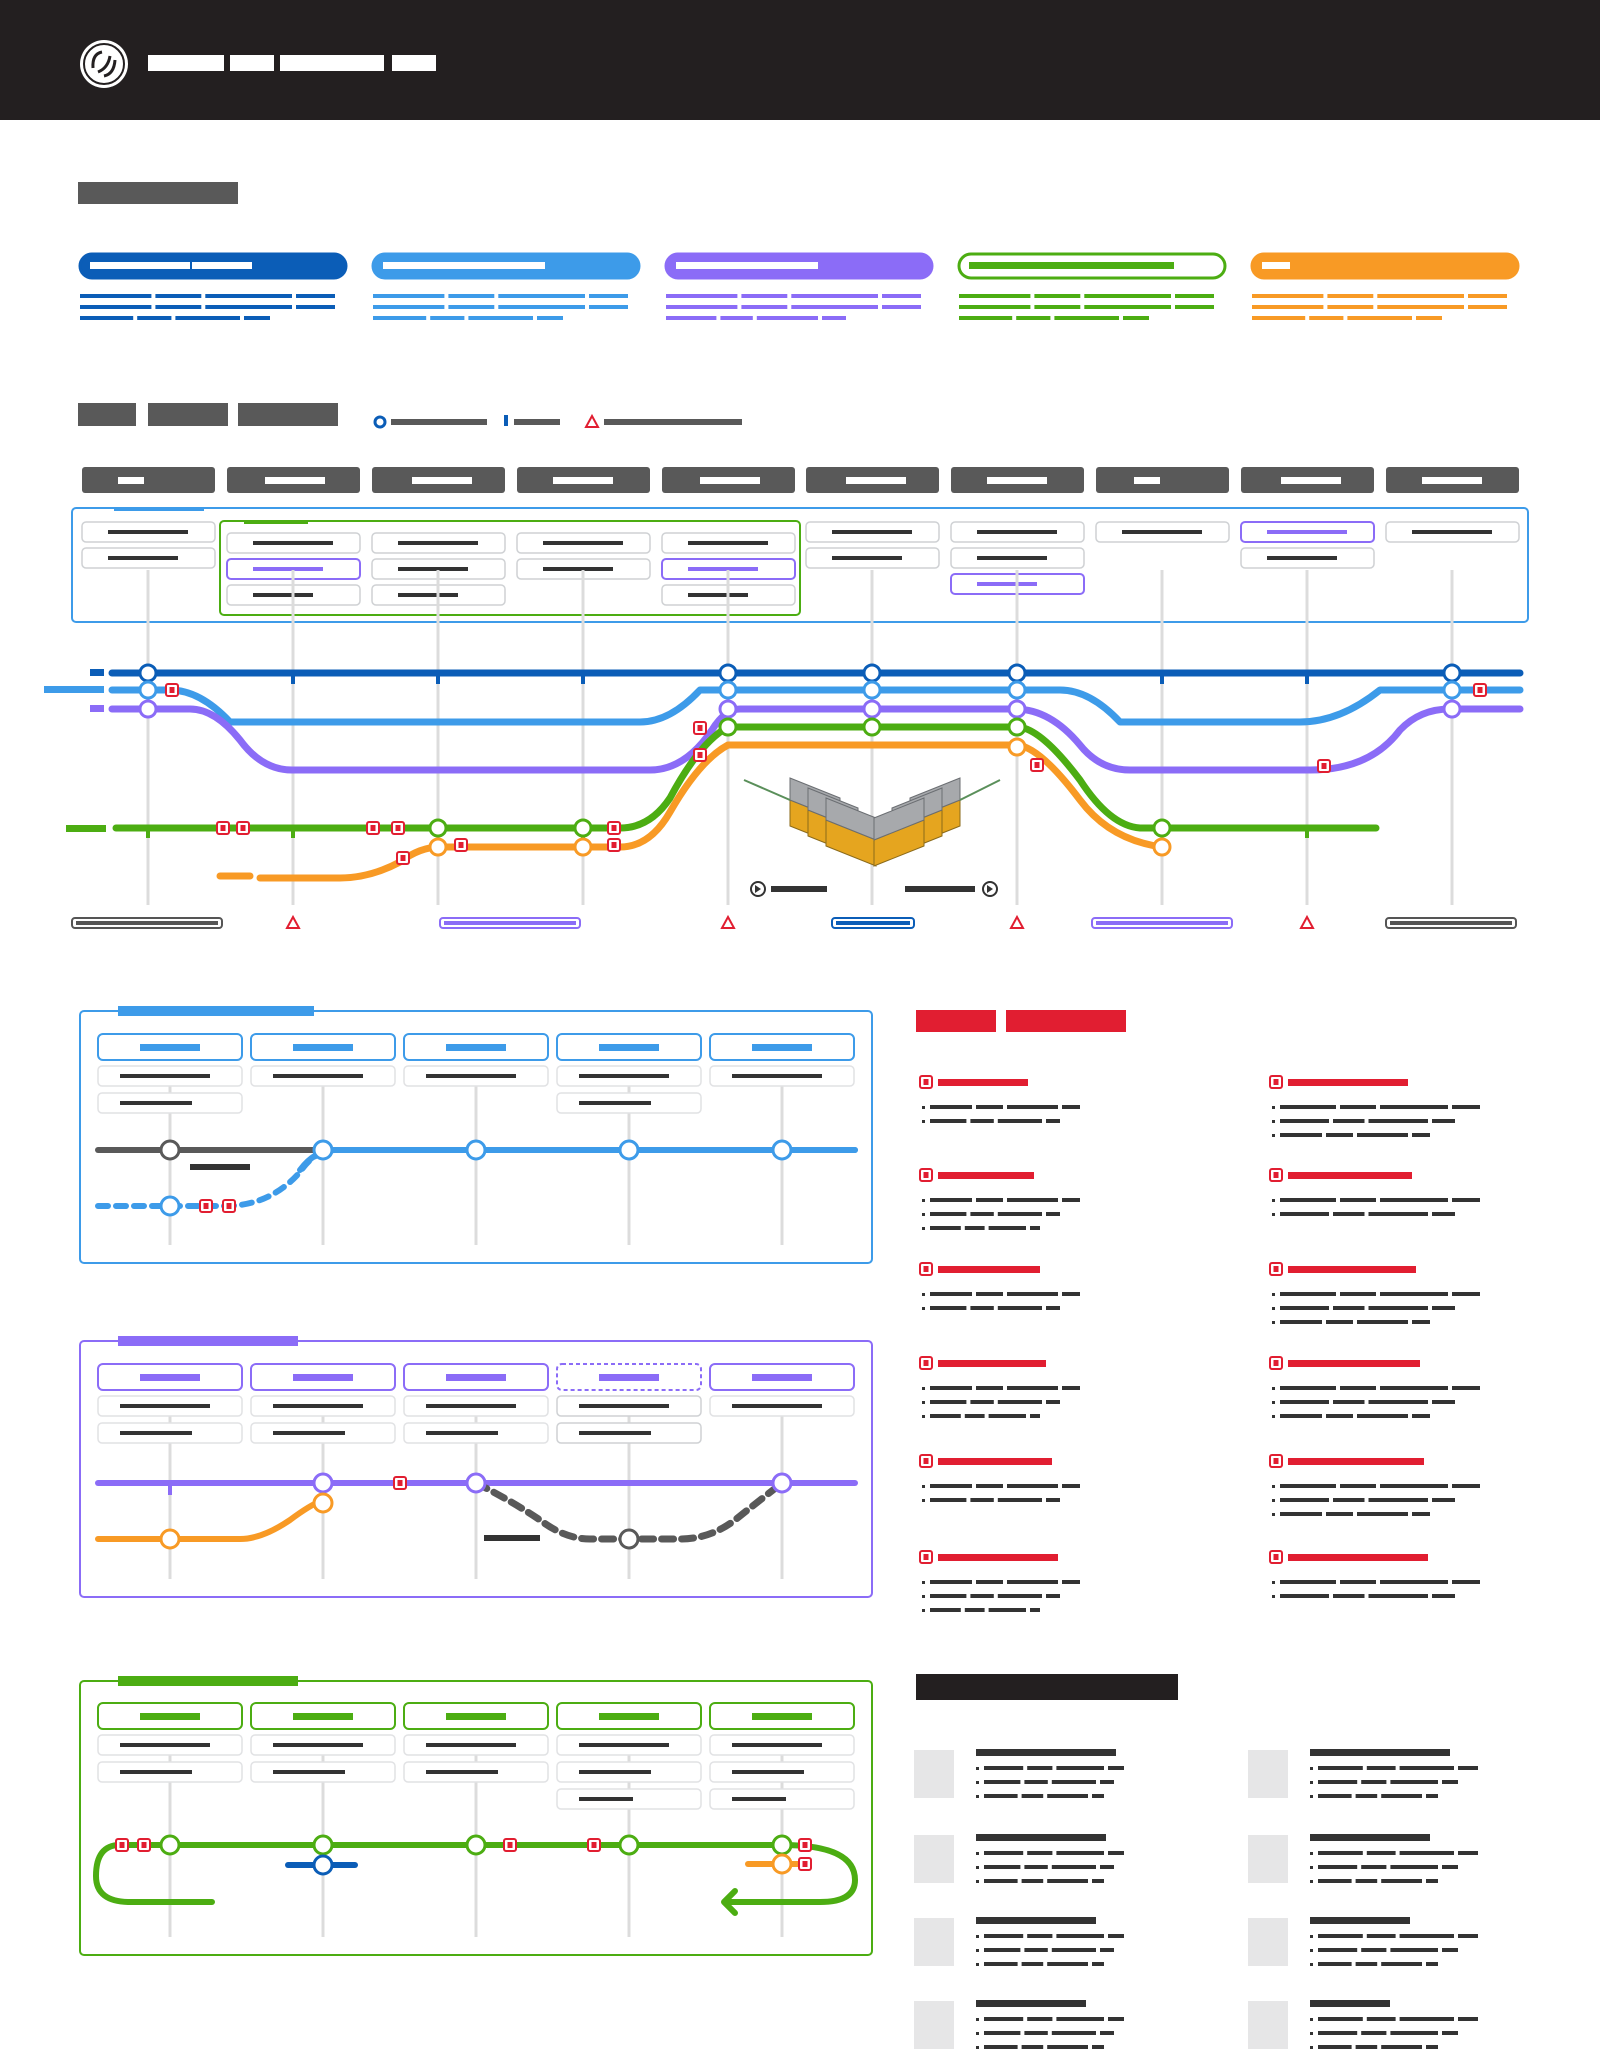  Describe the element at coordinates (934, 2025) in the screenshot. I see `reference-thumbnail` at that location.